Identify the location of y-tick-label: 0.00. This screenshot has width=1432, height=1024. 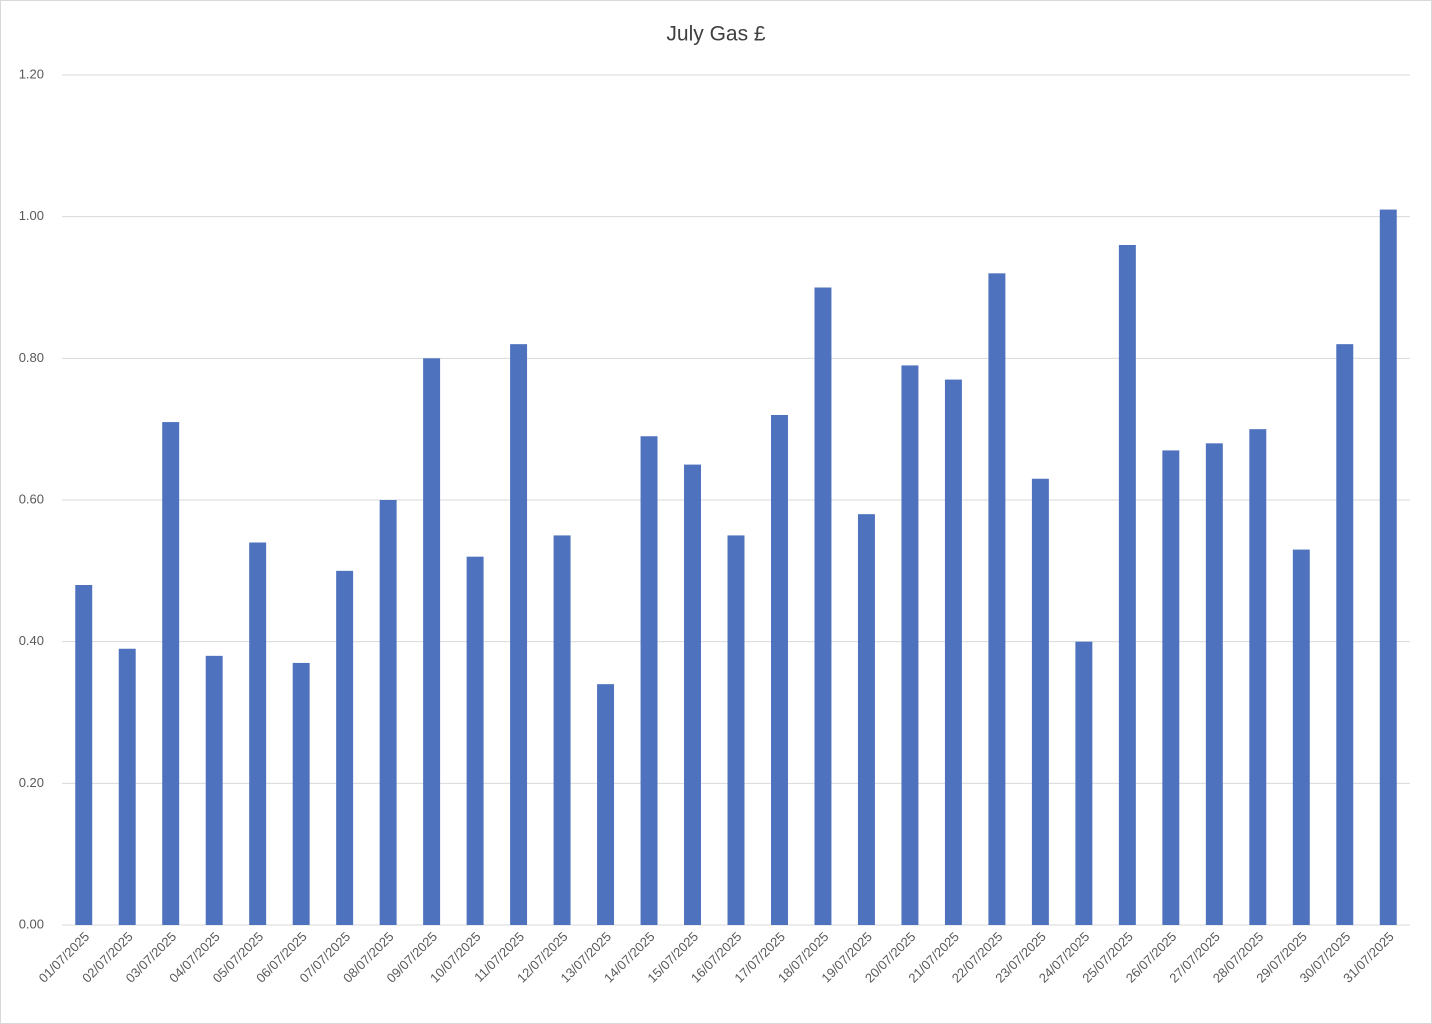
(31, 923).